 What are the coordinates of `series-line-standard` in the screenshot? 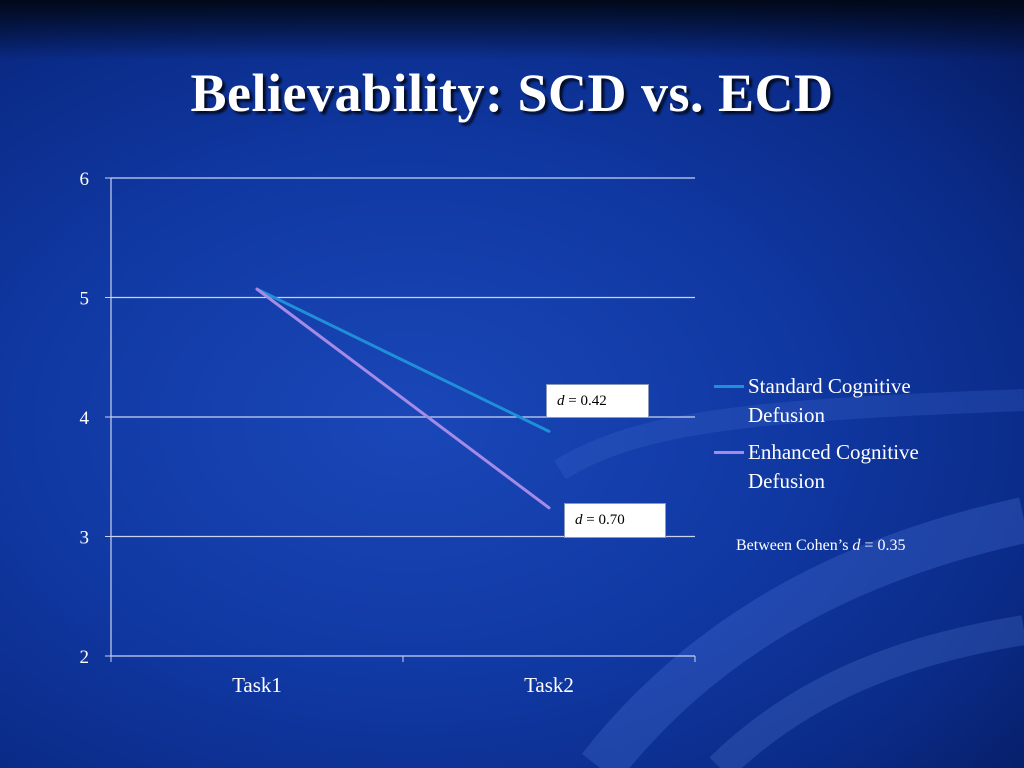 It's located at (403, 360).